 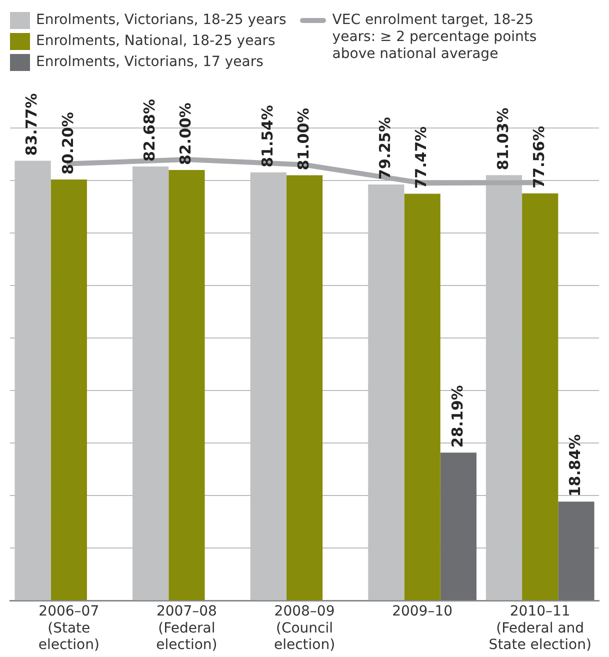 What do you see at coordinates (267, 136) in the screenshot?
I see `data-label: 81.54%` at bounding box center [267, 136].